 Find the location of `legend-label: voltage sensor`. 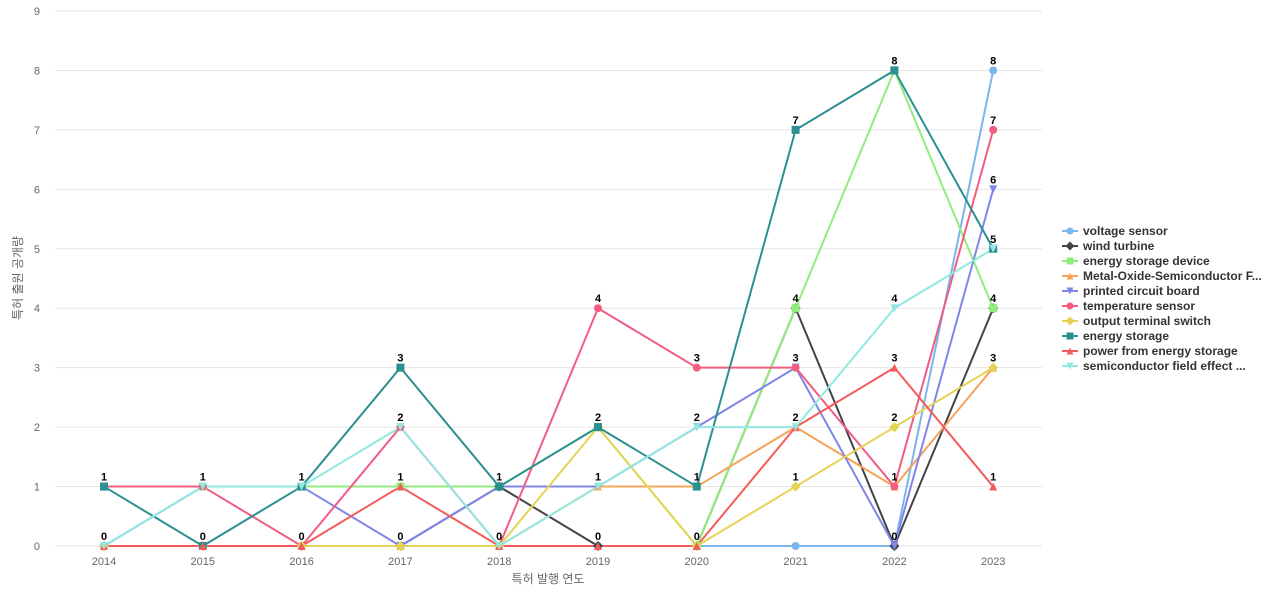

legend-label: voltage sensor is located at coordinates (1125, 231).